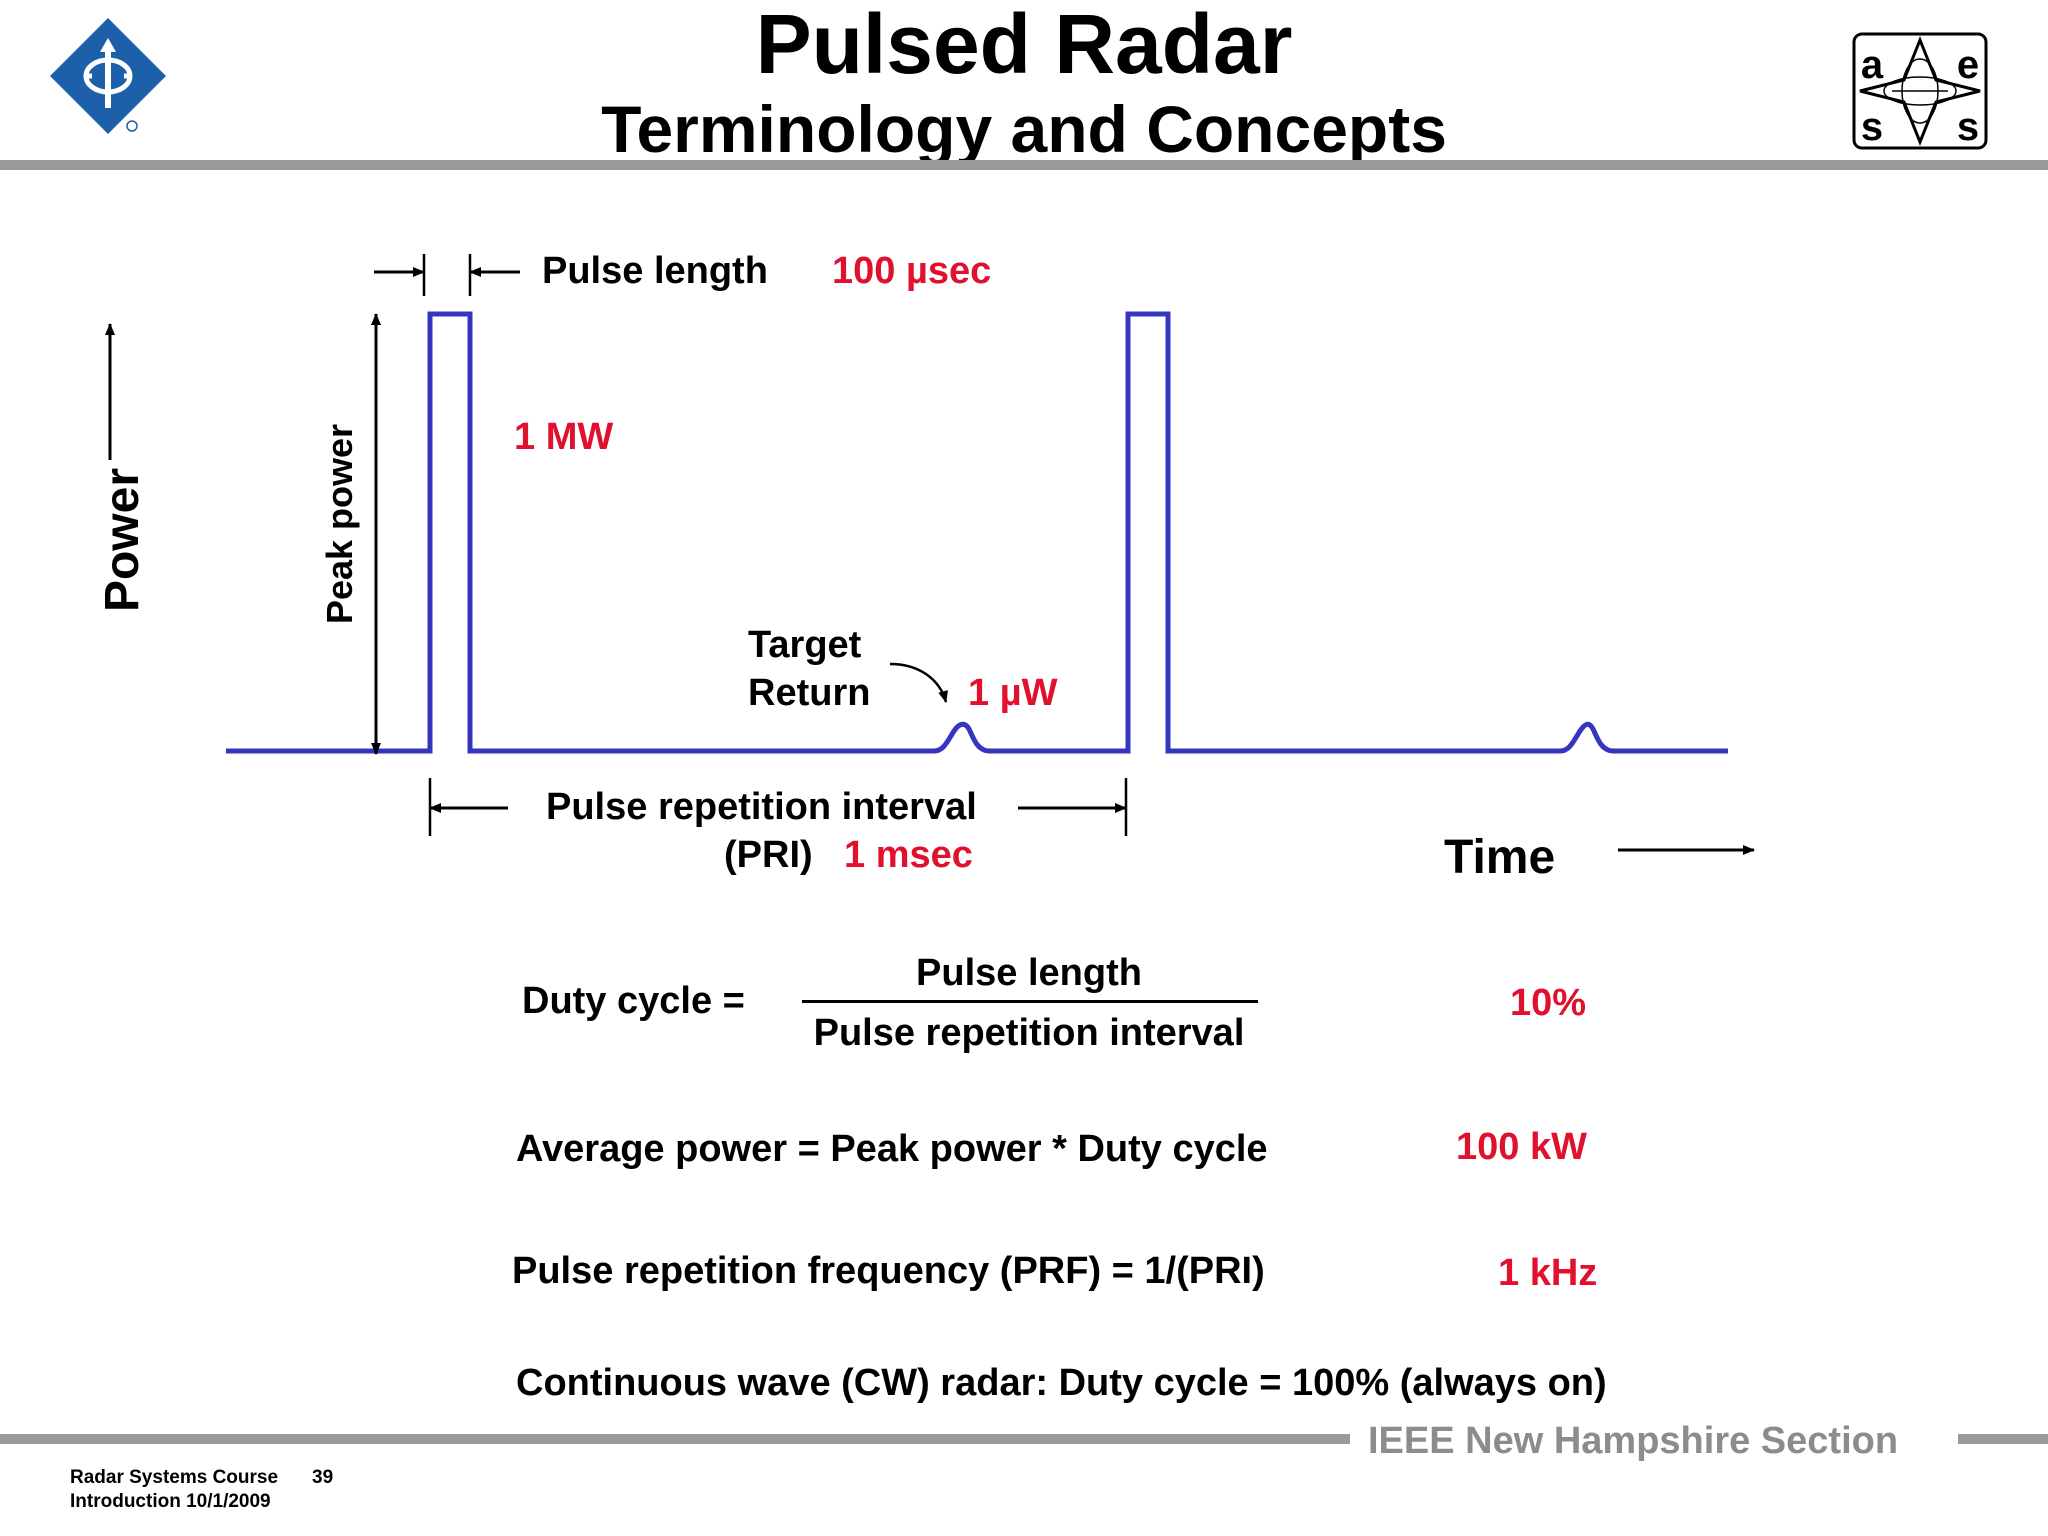  Describe the element at coordinates (1548, 1003) in the screenshot. I see `duty-cycle-value: 10%` at that location.